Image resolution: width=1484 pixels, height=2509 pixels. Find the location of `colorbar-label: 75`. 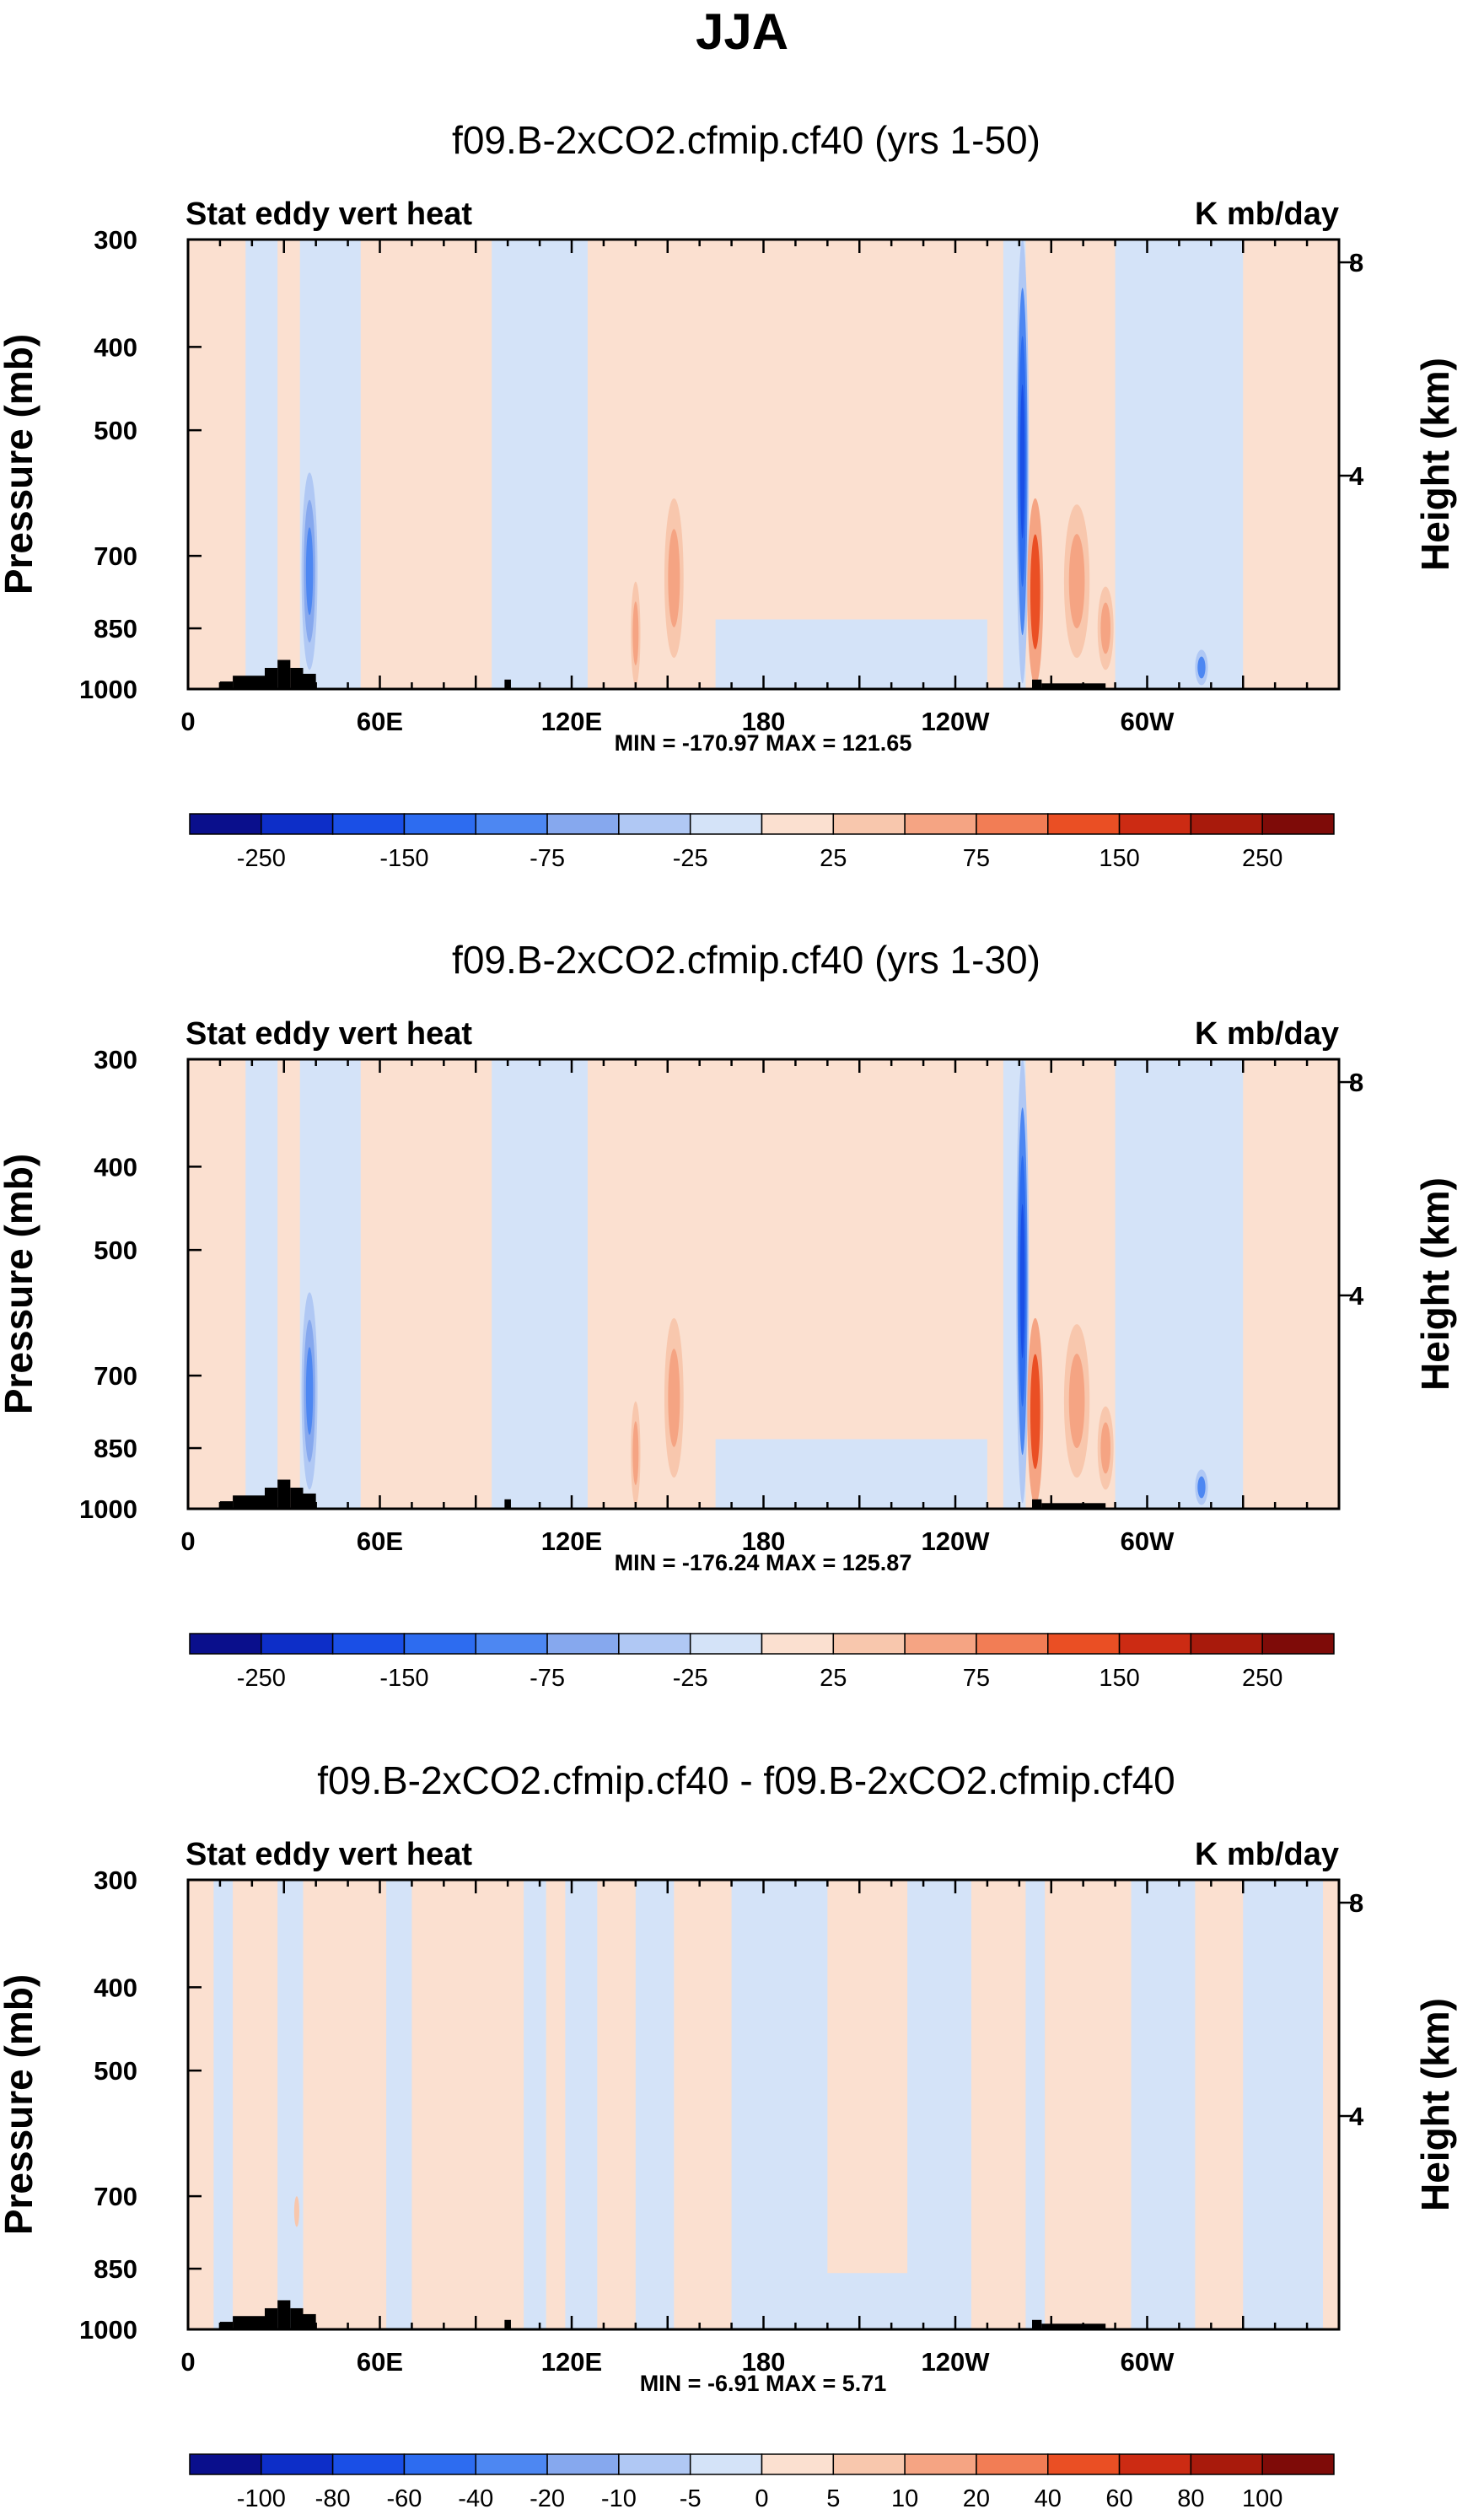

colorbar-label: 75 is located at coordinates (976, 1678).